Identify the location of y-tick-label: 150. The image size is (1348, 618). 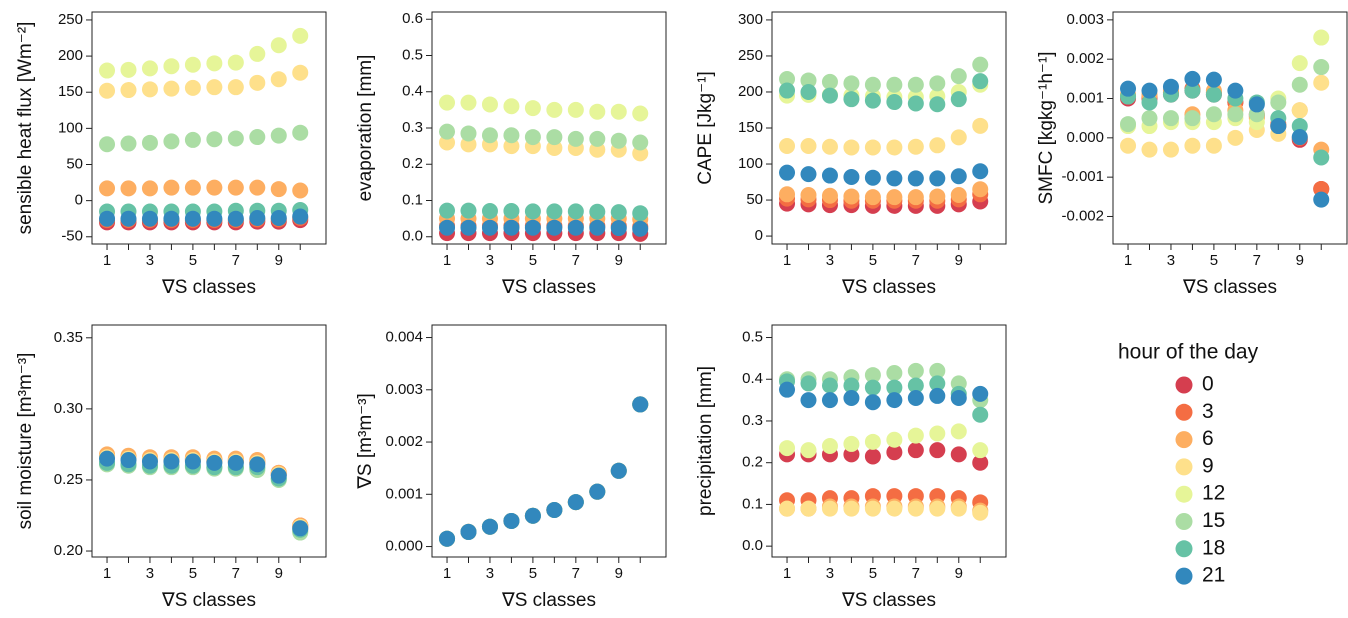
(70, 91).